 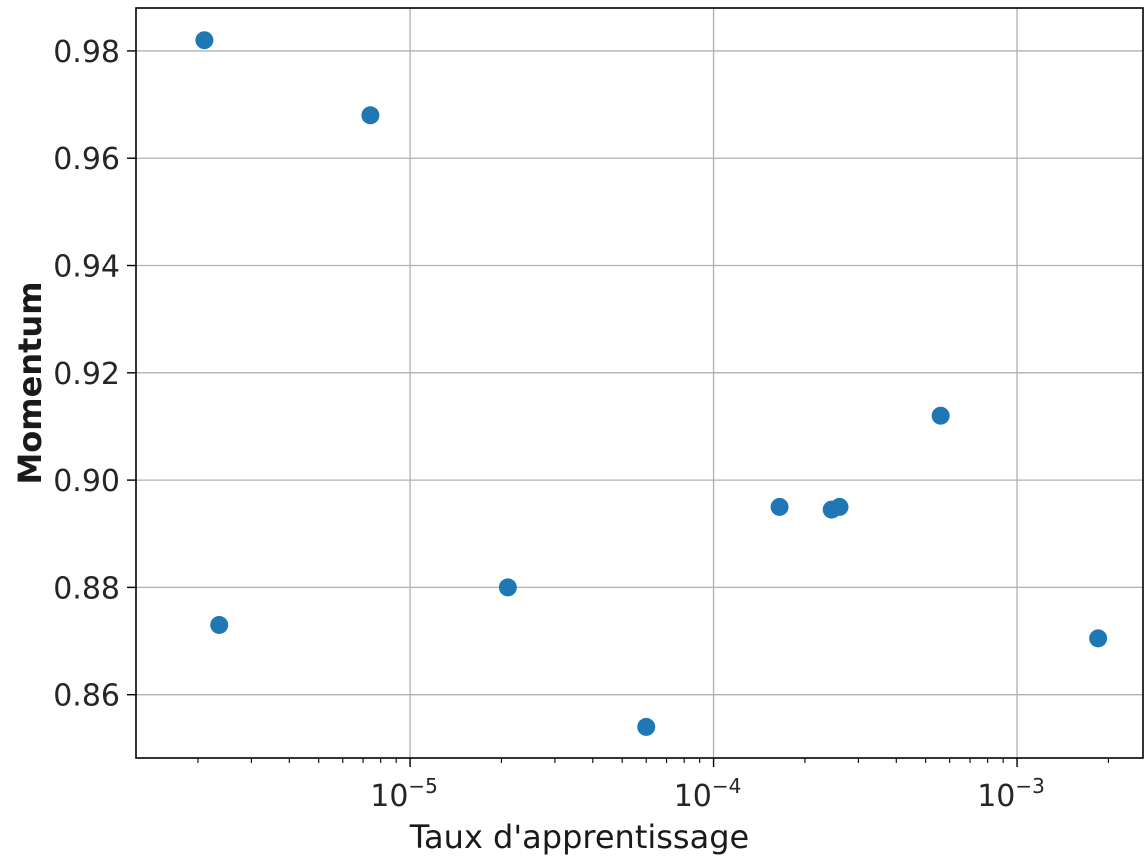 I want to click on y-tick-label: 0.94, so click(x=86, y=267).